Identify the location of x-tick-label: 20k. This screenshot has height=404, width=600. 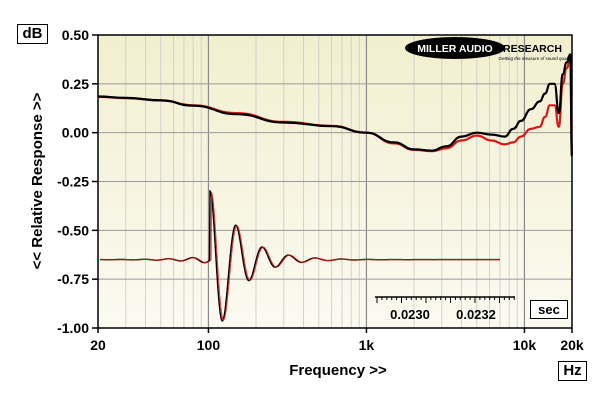
(572, 345).